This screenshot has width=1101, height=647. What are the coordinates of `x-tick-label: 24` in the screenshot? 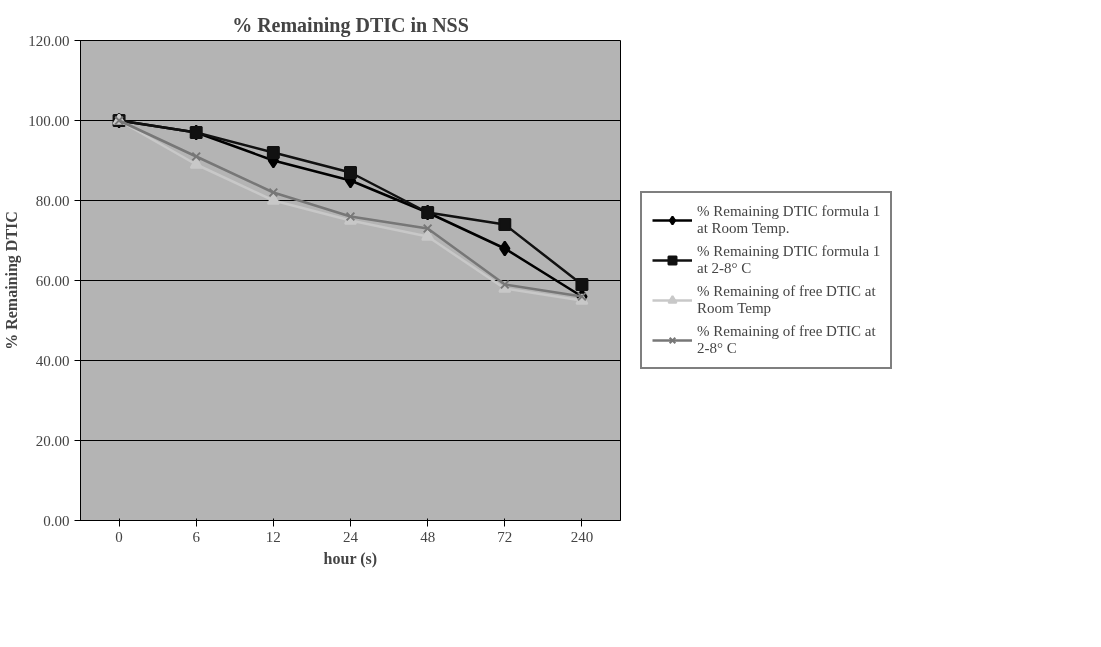 It's located at (351, 536).